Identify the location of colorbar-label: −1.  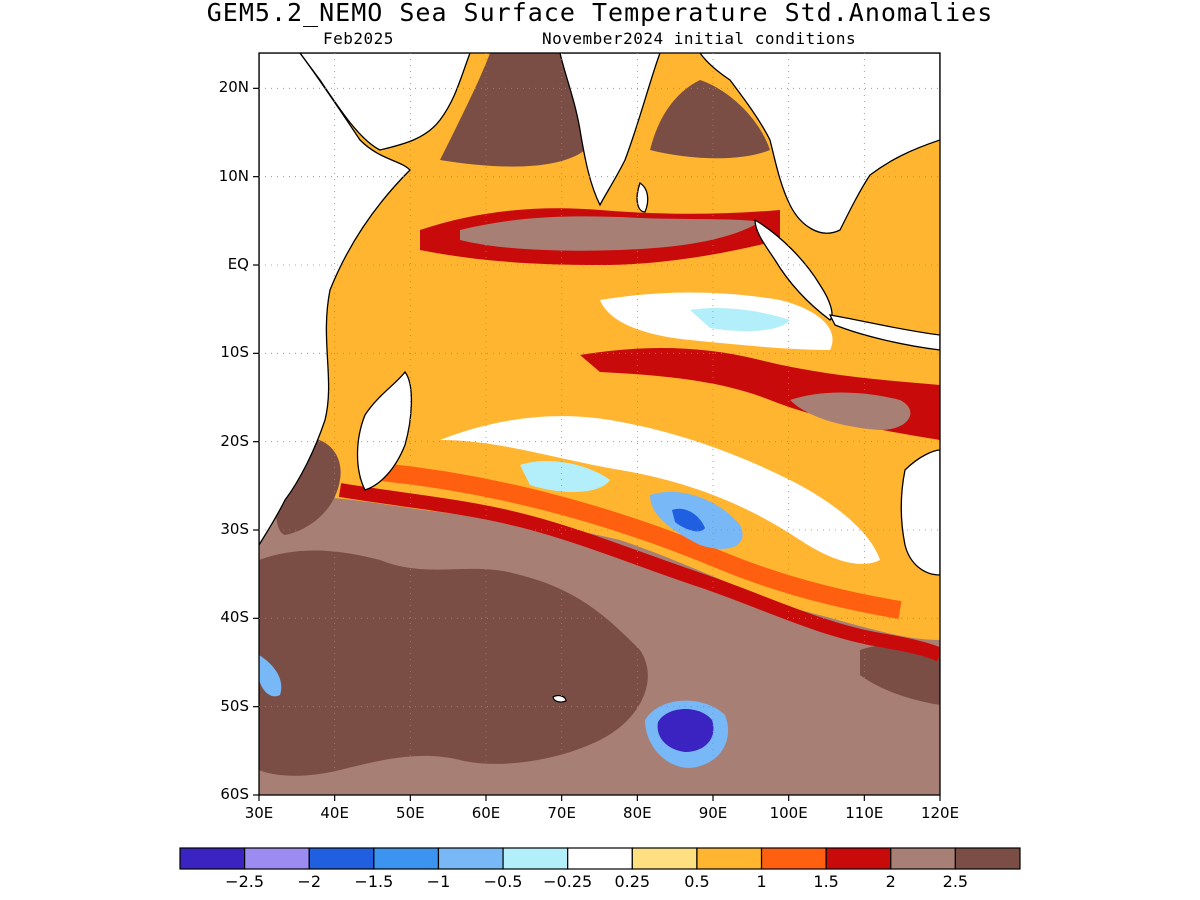
(438, 881).